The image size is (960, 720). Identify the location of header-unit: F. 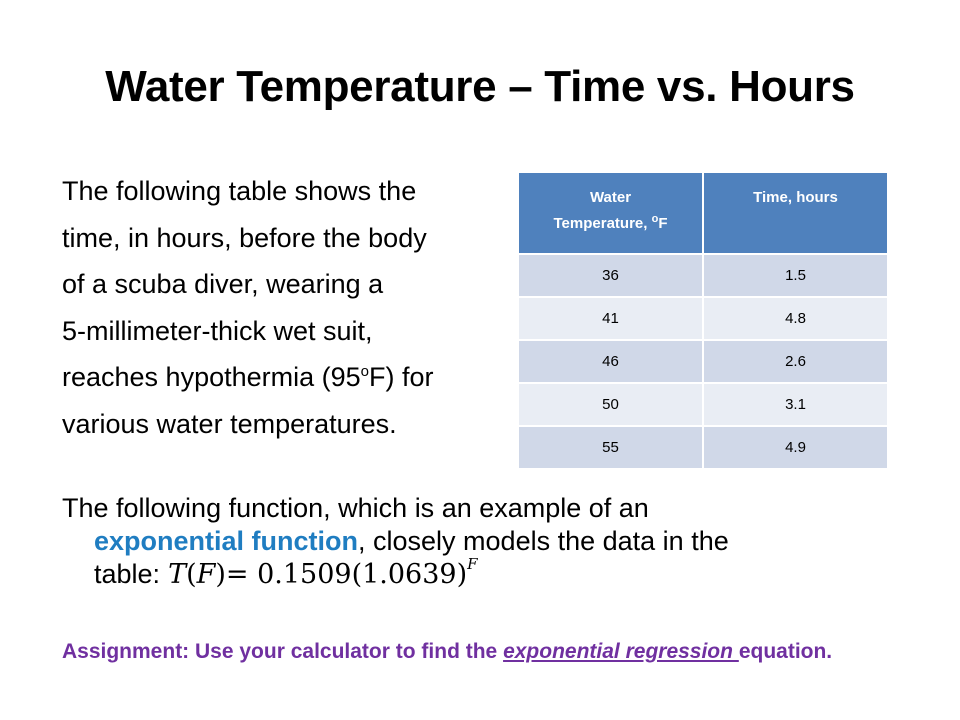
(663, 223).